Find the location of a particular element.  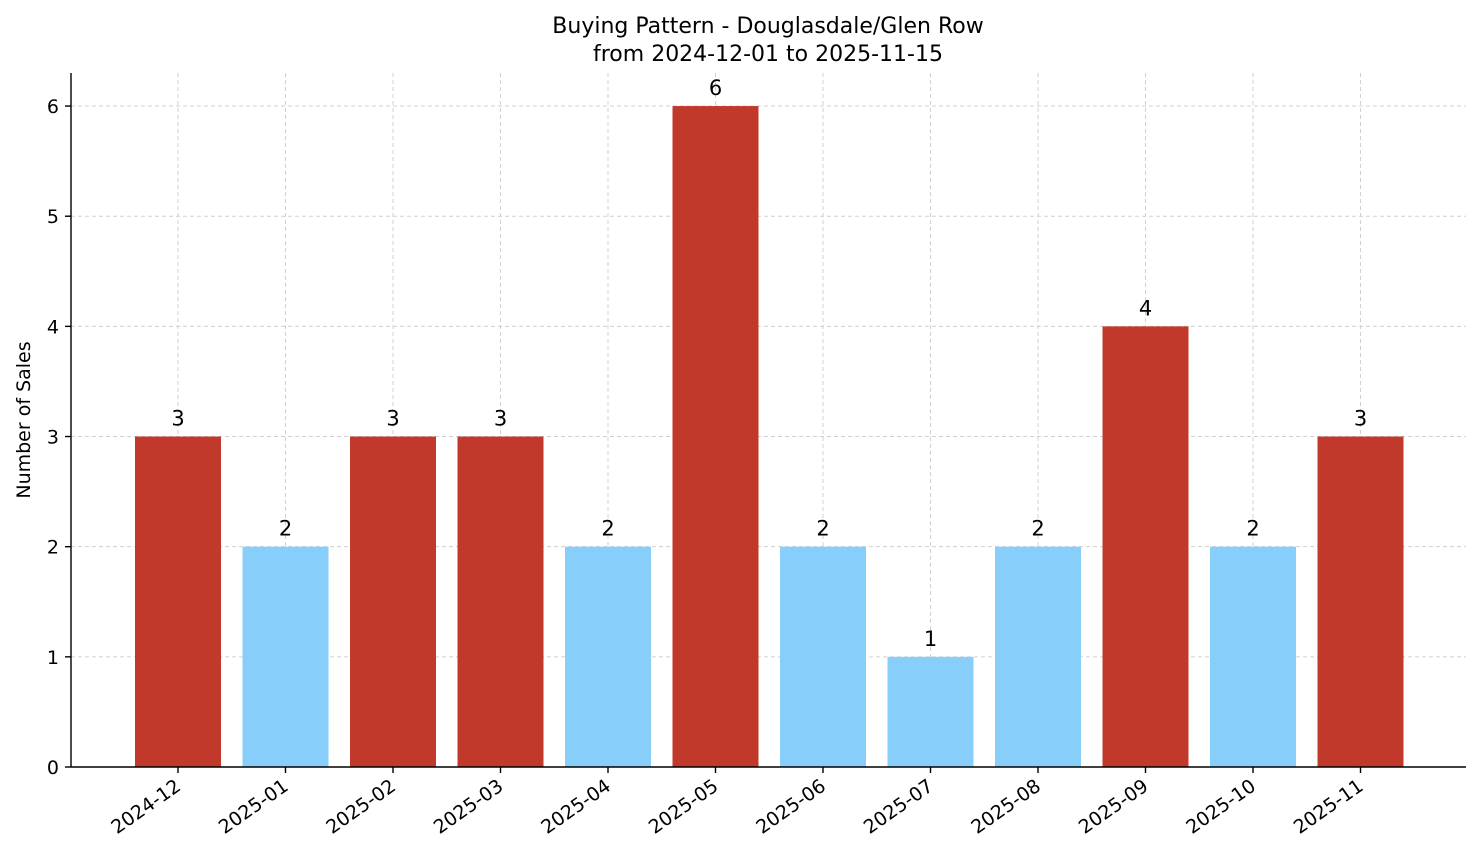

x-tick-label: 2025-11 is located at coordinates (1329, 807).